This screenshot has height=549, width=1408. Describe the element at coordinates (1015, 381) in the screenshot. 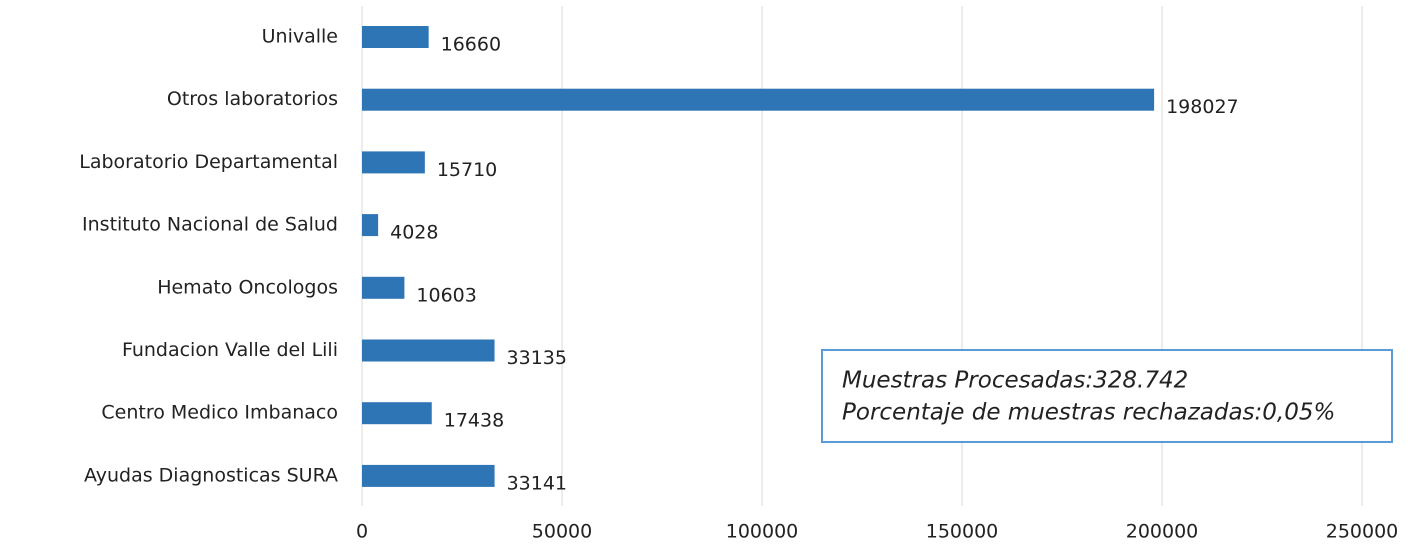

I see `annotation: Muestras Procesadas:328.742` at that location.